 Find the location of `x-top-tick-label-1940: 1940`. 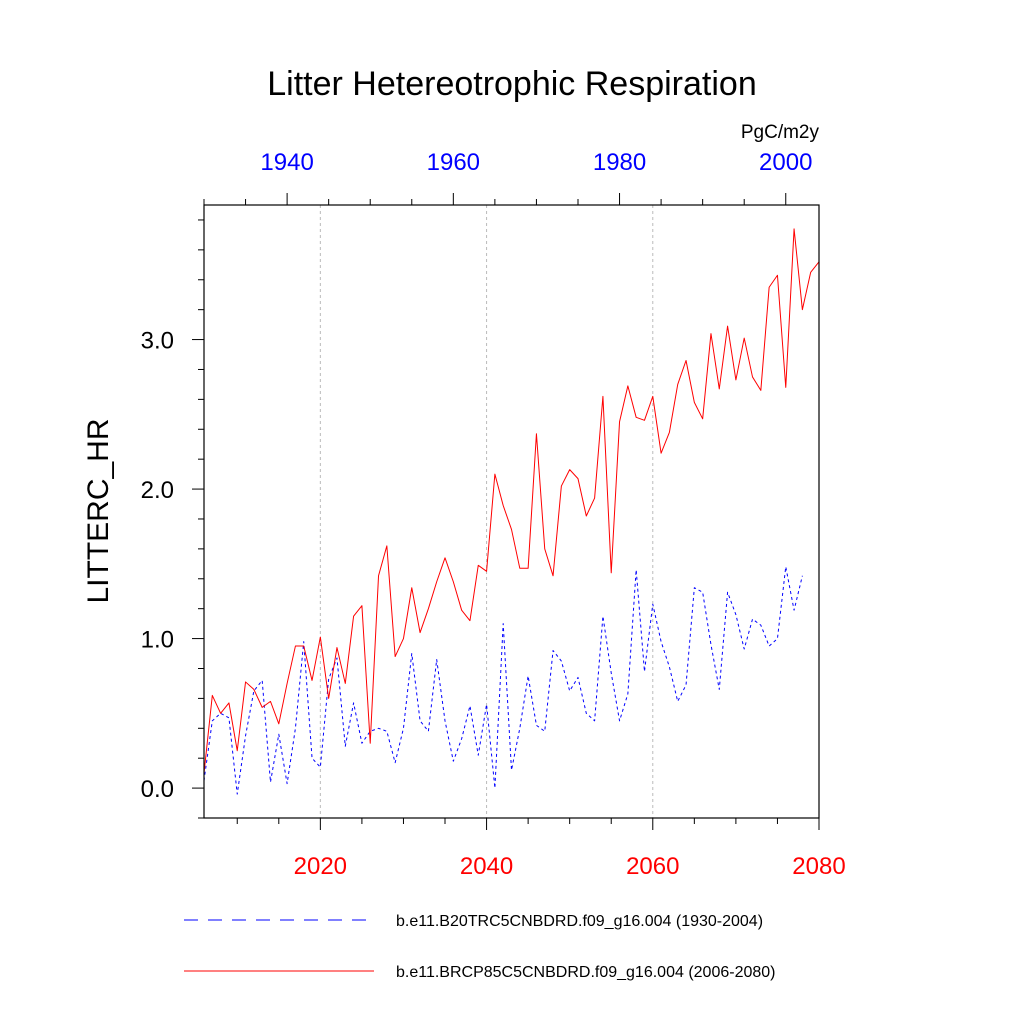

x-top-tick-label-1940: 1940 is located at coordinates (286, 162).